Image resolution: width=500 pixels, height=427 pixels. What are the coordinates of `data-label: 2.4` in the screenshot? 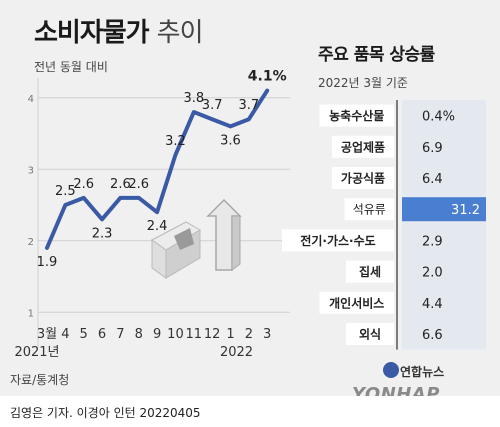 It's located at (157, 226).